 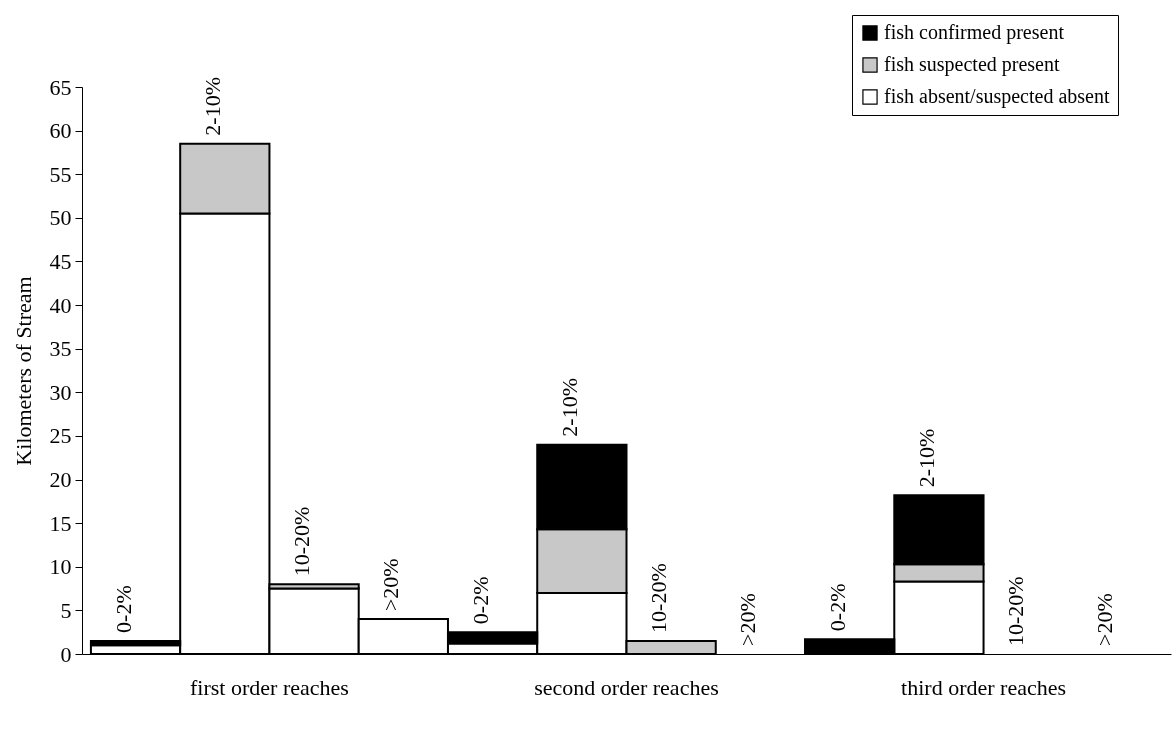 What do you see at coordinates (997, 96) in the screenshot?
I see `legend-label: fish absent/suspected absent` at bounding box center [997, 96].